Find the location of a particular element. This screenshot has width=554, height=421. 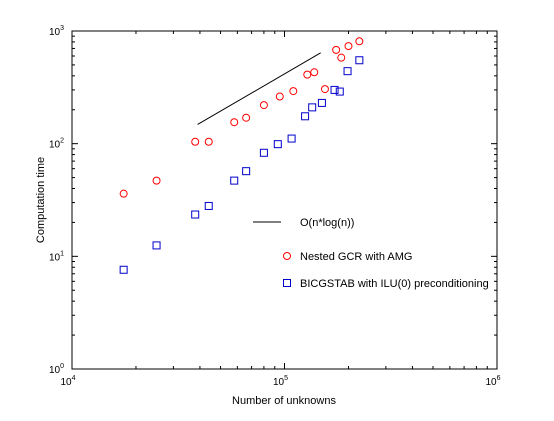

legend-series-1-marker is located at coordinates (287, 256).